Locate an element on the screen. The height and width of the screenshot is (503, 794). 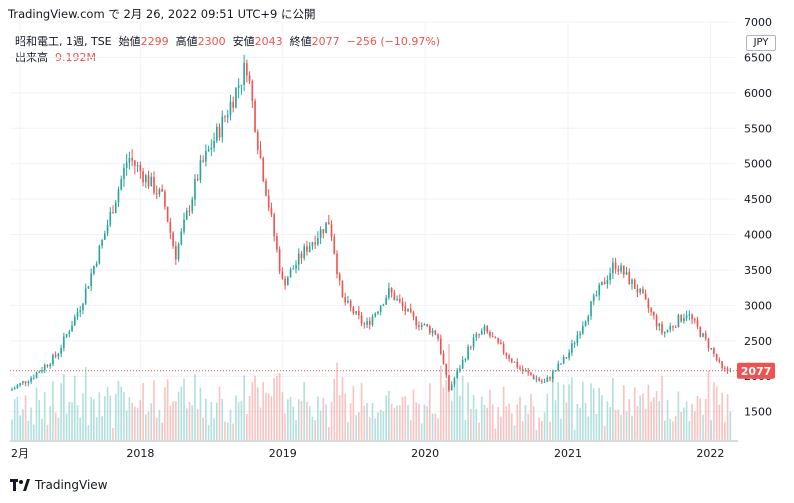
price-tick-label: 6000 is located at coordinates (758, 93).